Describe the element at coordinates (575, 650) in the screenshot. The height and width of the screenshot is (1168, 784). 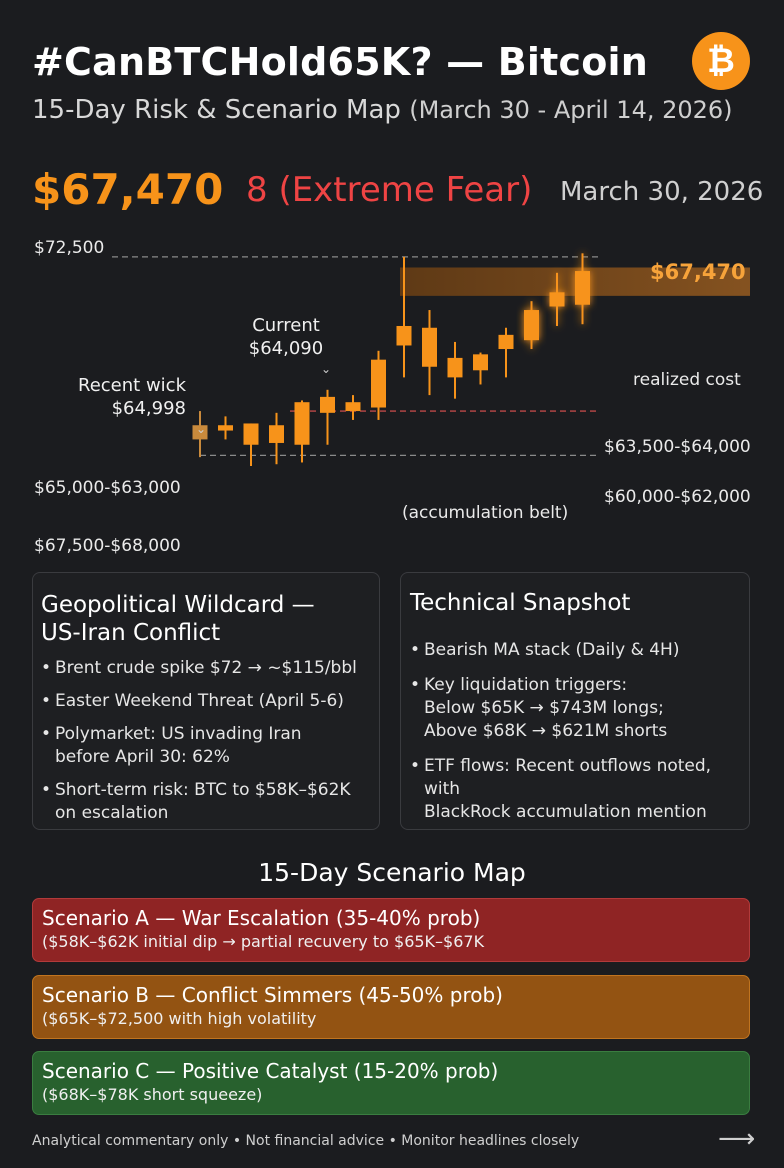
I see `list-item: Bearish MA stack (Daily & 4H)` at that location.